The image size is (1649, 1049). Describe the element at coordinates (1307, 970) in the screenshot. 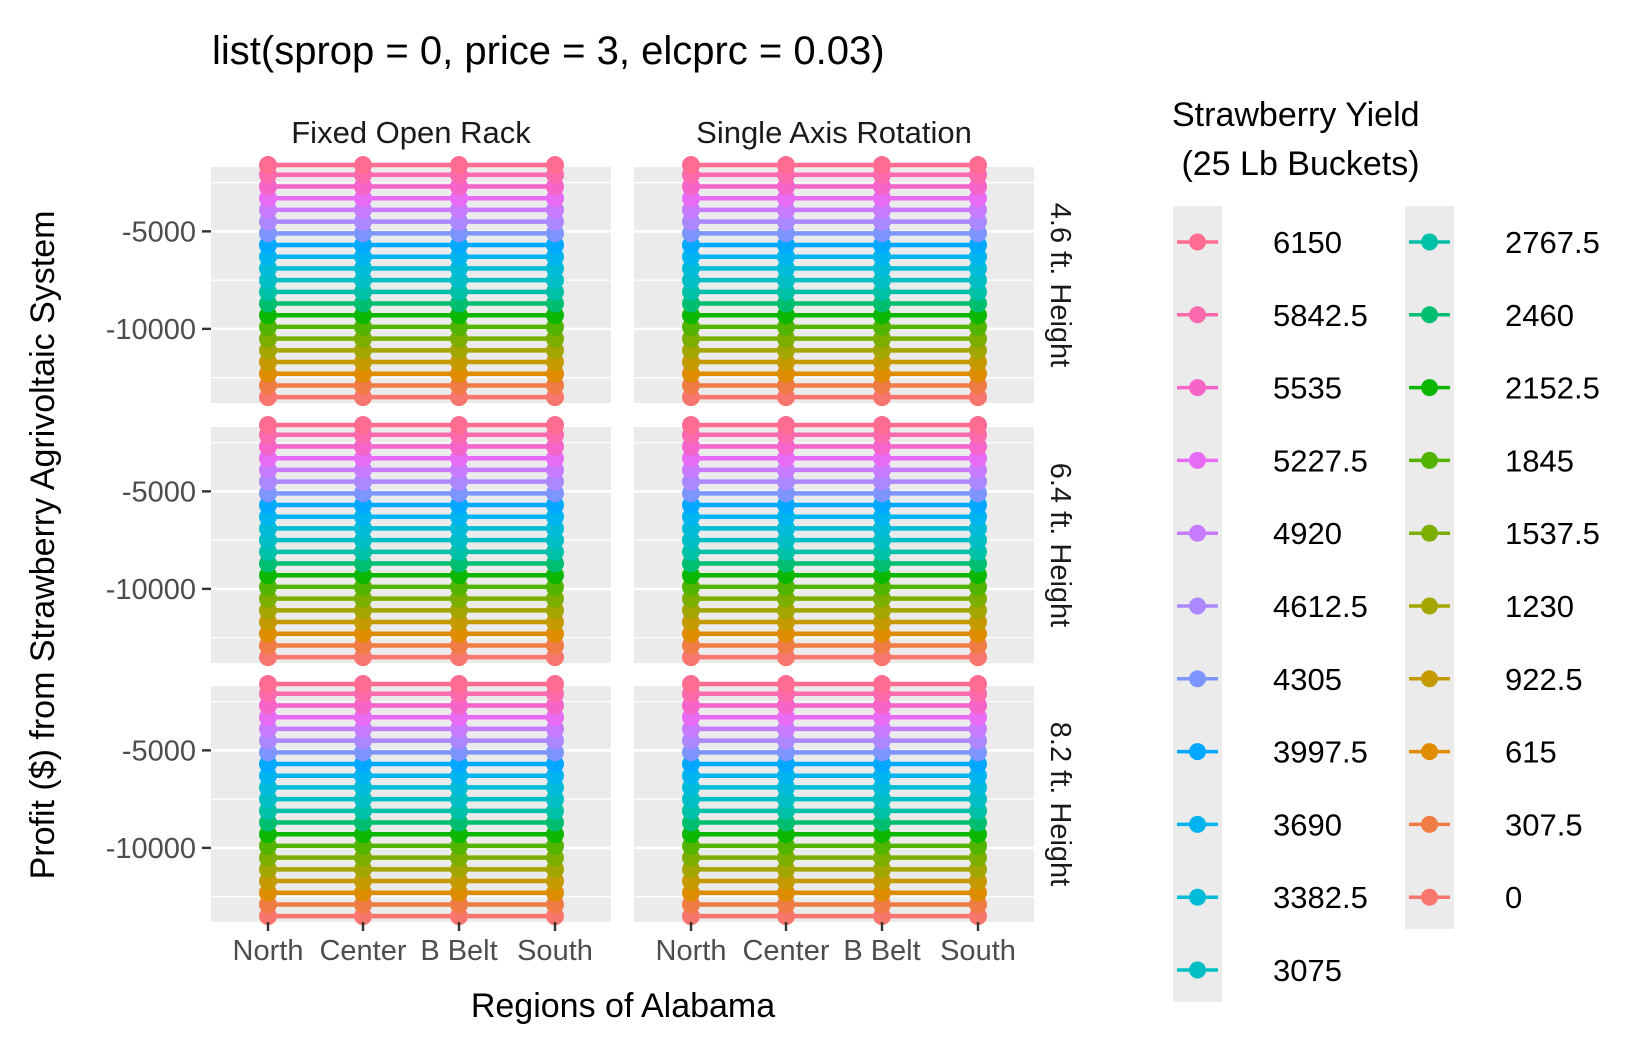

I see `legend-label: 3075` at that location.